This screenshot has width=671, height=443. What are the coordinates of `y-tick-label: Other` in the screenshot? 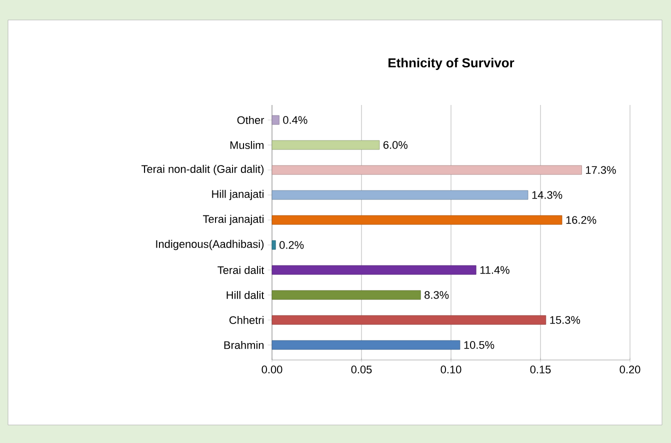 It's located at (250, 120).